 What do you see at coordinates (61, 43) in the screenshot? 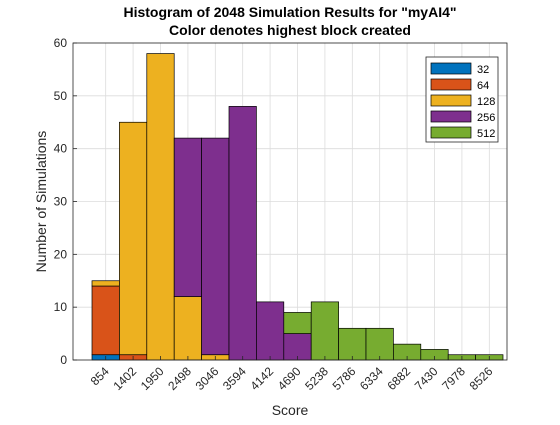
I see `y-tick-label: 60` at bounding box center [61, 43].